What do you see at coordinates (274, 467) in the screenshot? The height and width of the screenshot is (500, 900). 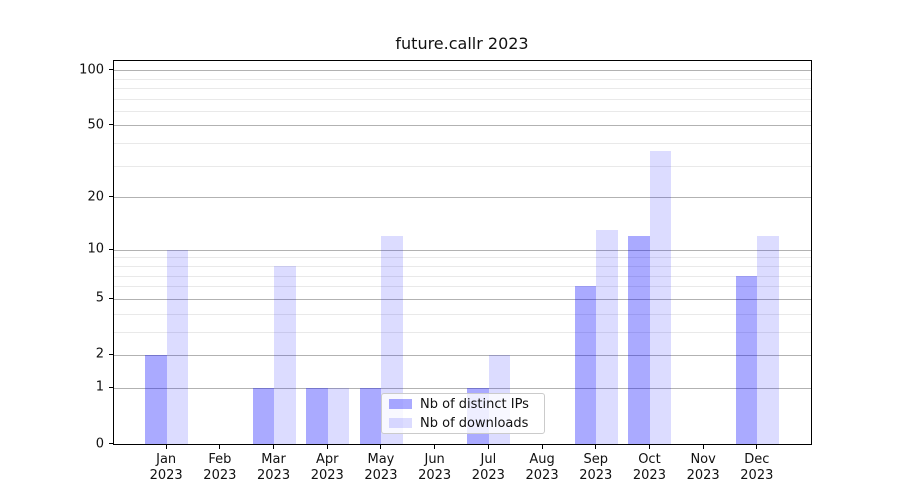 I see `x-tick-label-Mar: Mar 2023` at bounding box center [274, 467].